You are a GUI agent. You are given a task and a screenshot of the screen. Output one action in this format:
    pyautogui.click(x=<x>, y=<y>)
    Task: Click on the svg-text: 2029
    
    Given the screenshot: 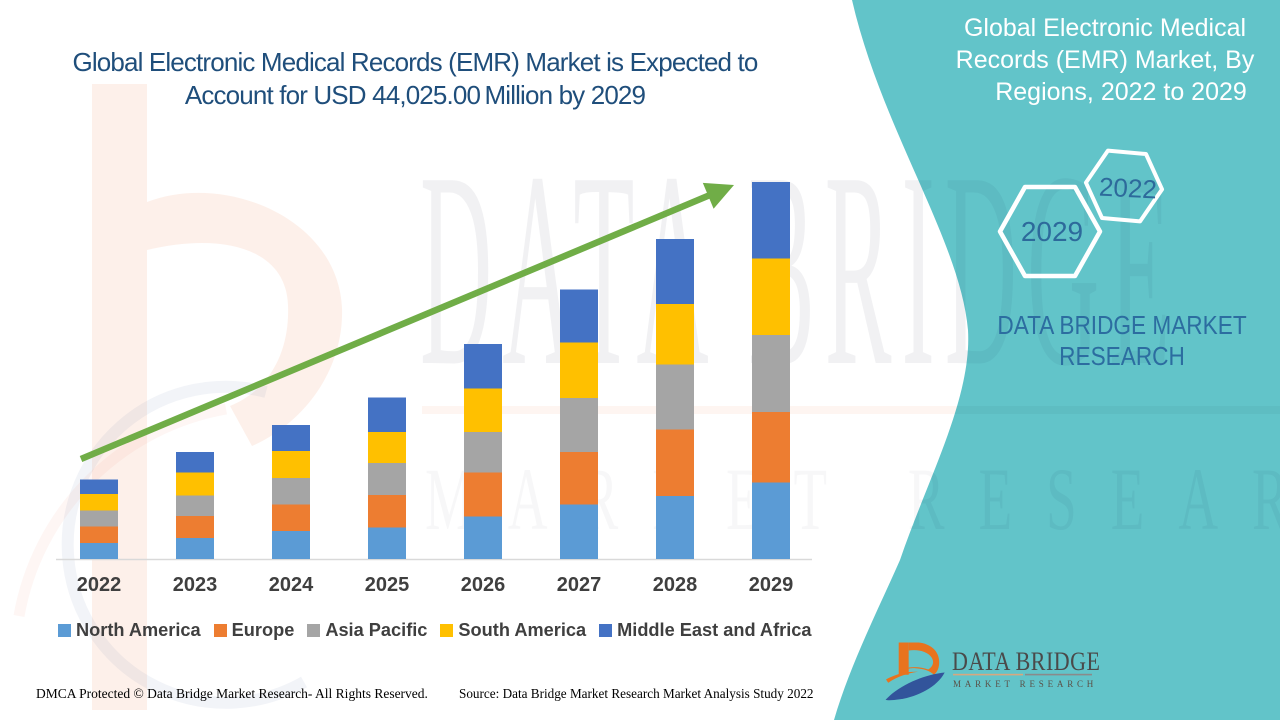 What is the action you would take?
    pyautogui.click(x=1052, y=231)
    